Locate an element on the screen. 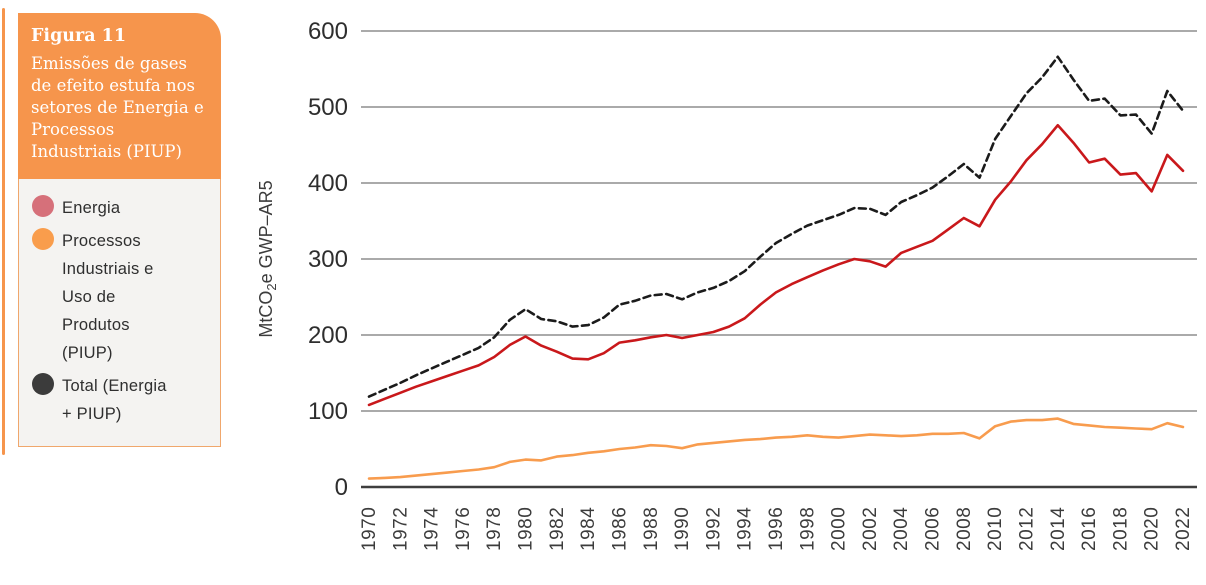 This screenshot has width=1206, height=585. y-tick-400: 400 is located at coordinates (328, 183).